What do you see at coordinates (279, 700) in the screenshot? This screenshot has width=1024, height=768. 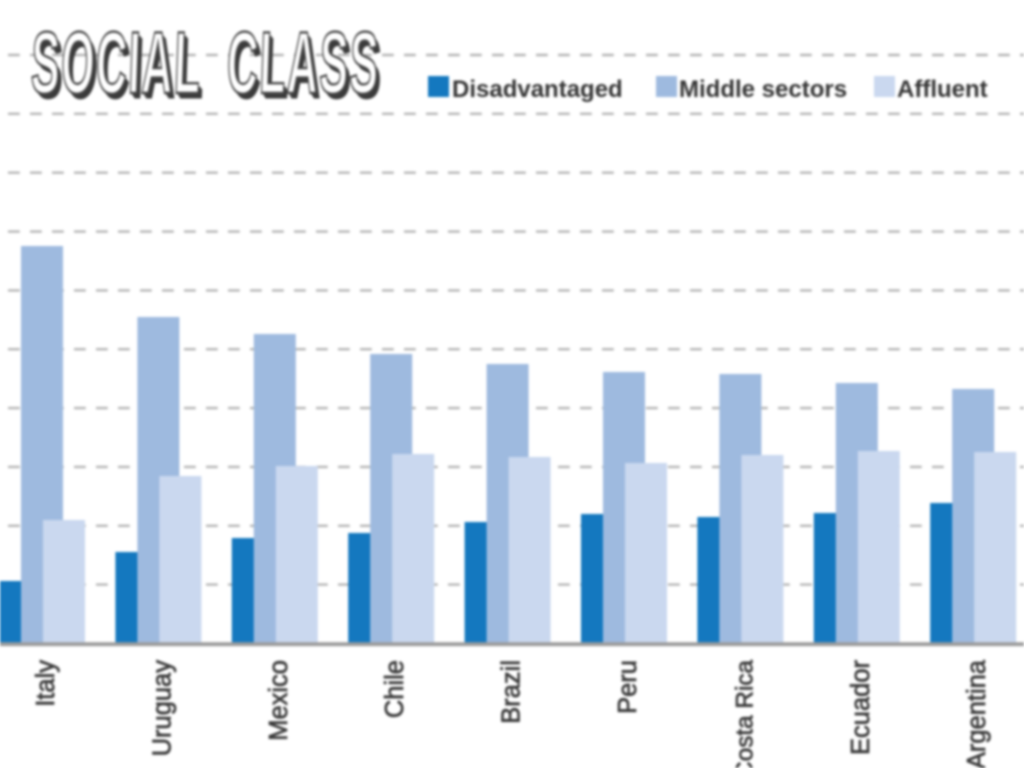 I see `svg-text: Mexico` at bounding box center [279, 700].